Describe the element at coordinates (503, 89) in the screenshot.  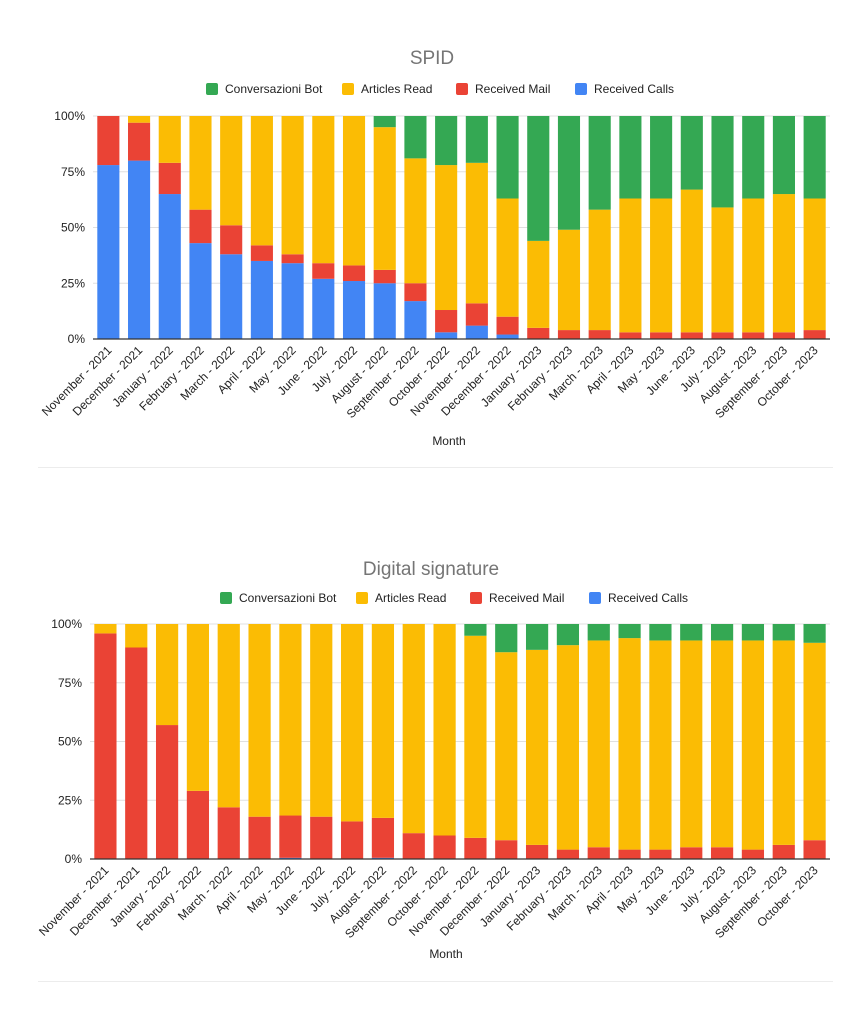
I see `legend-item-received-mail: Received Mail` at that location.